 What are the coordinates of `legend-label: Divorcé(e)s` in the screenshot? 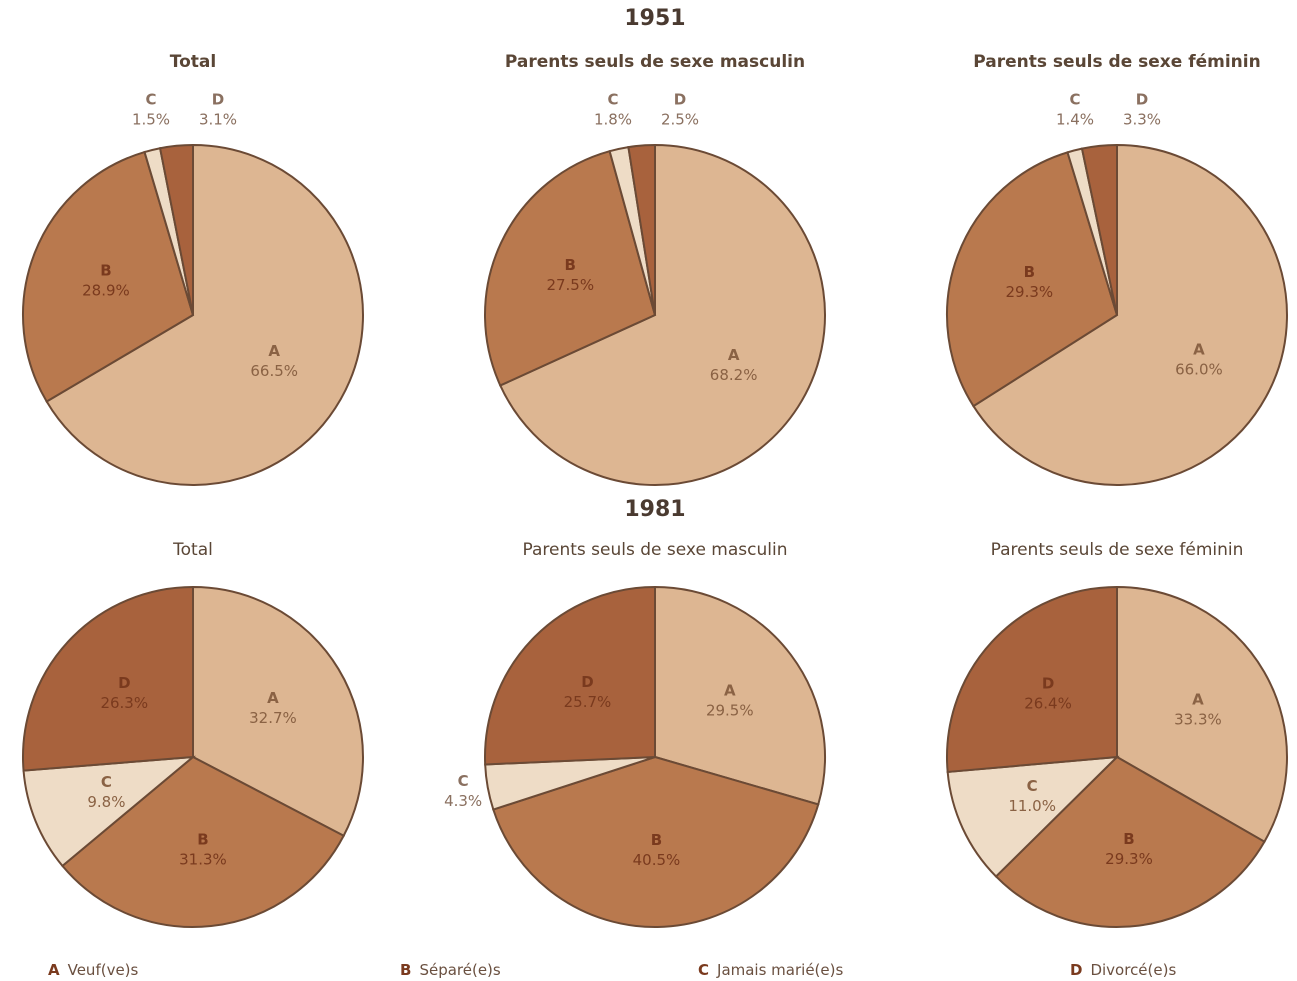 It's located at (1133, 970).